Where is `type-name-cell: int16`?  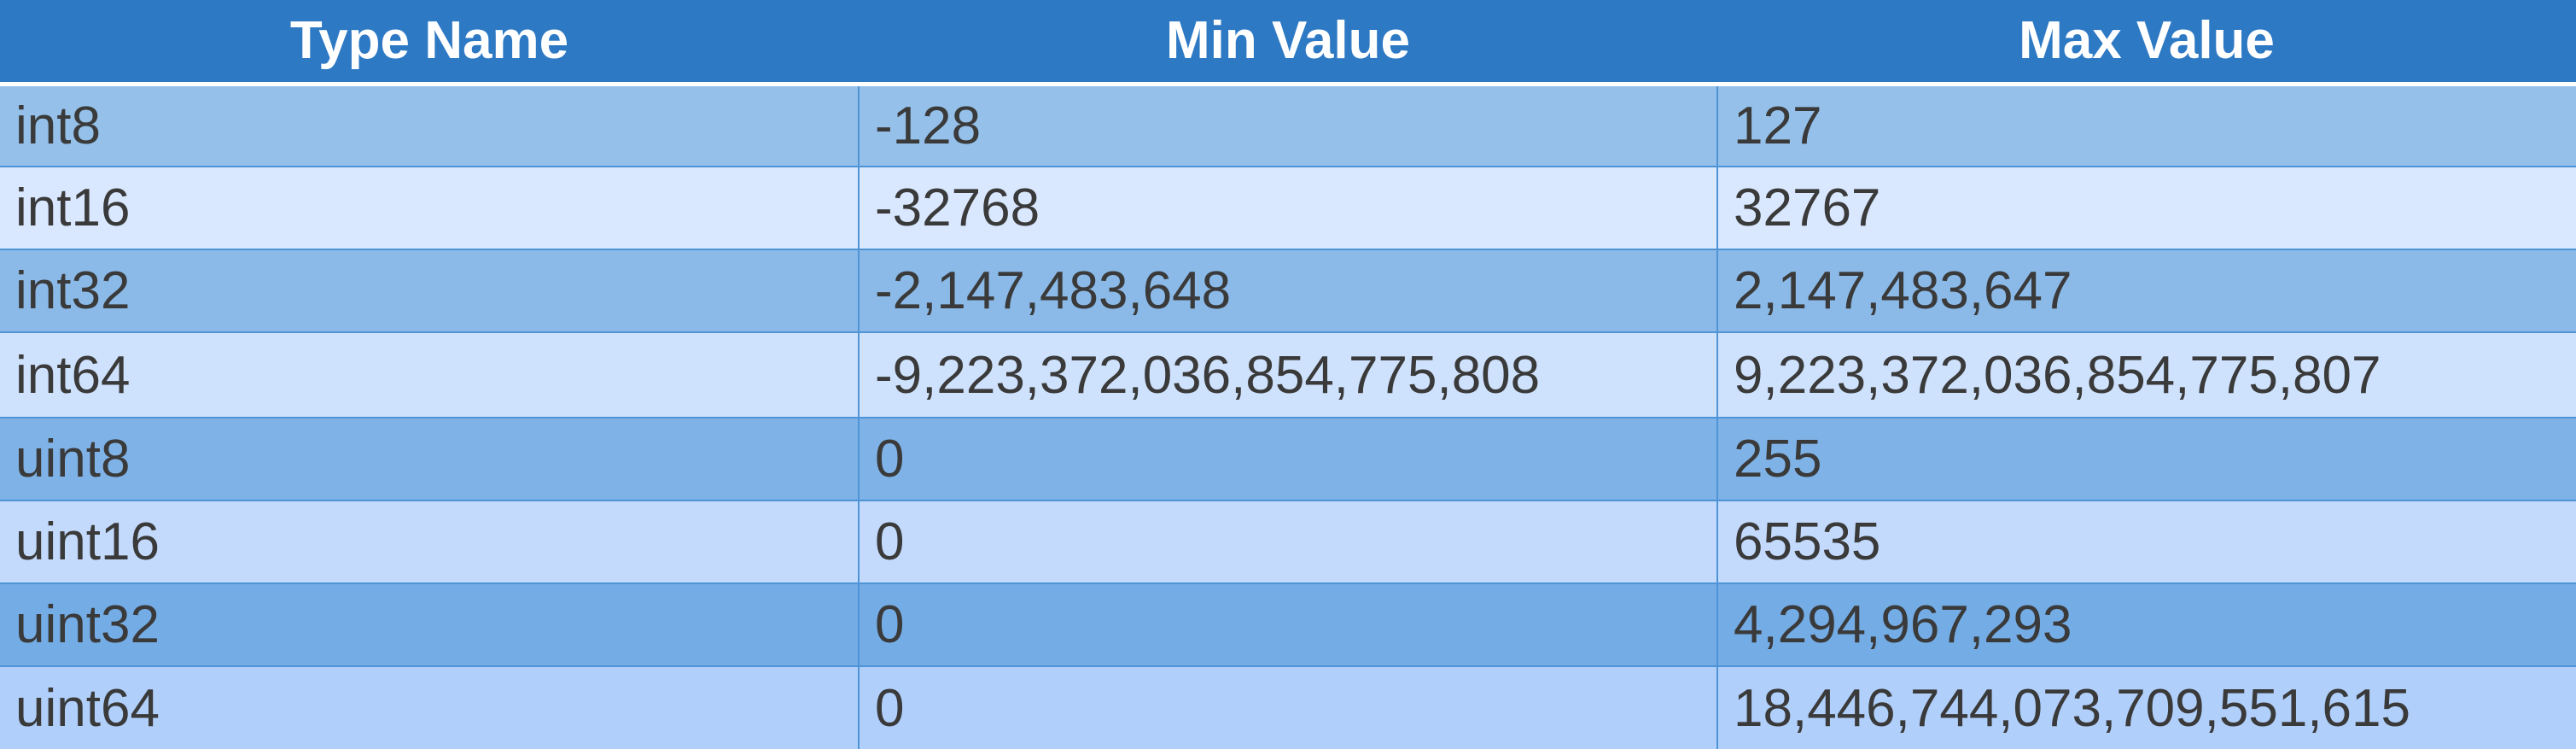
type-name-cell: int16 is located at coordinates (429, 207).